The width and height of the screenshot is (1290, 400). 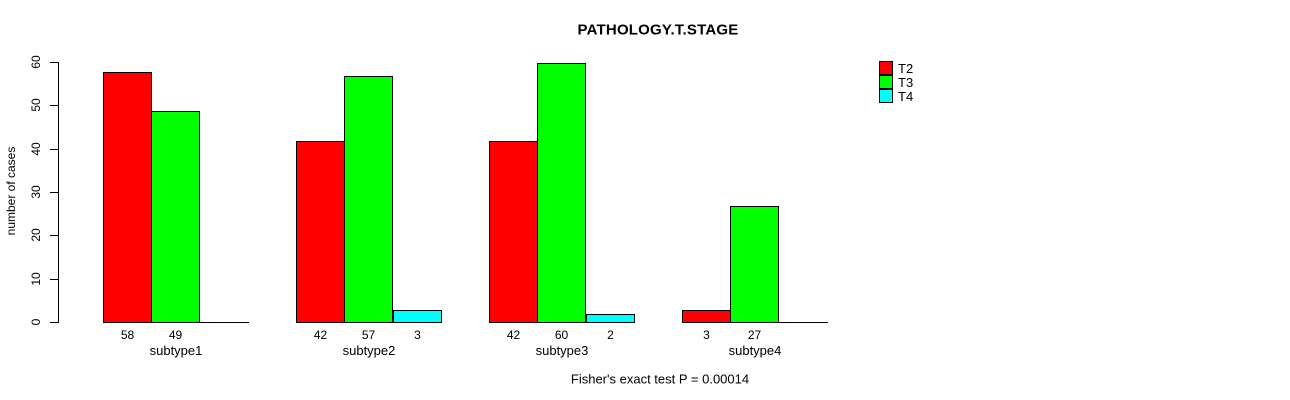 I want to click on fisher-test-annotation: Fisher's exact test P = 0.00014, so click(x=660, y=379).